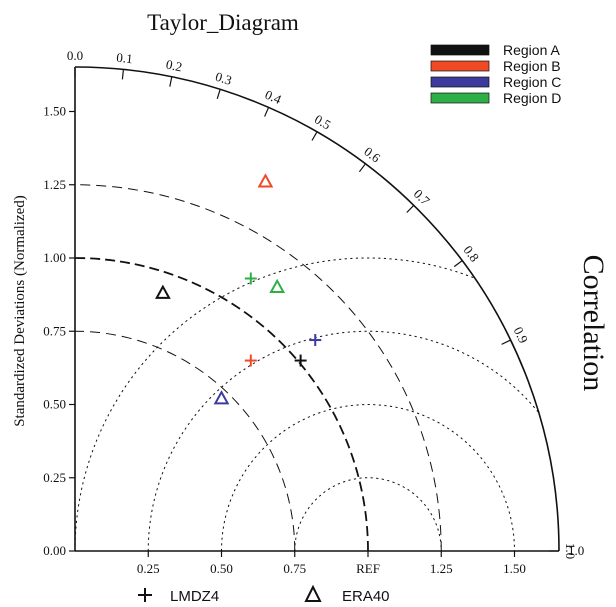 This screenshot has height=607, width=616. I want to click on legend-label-region-b: Region B, so click(532, 66).